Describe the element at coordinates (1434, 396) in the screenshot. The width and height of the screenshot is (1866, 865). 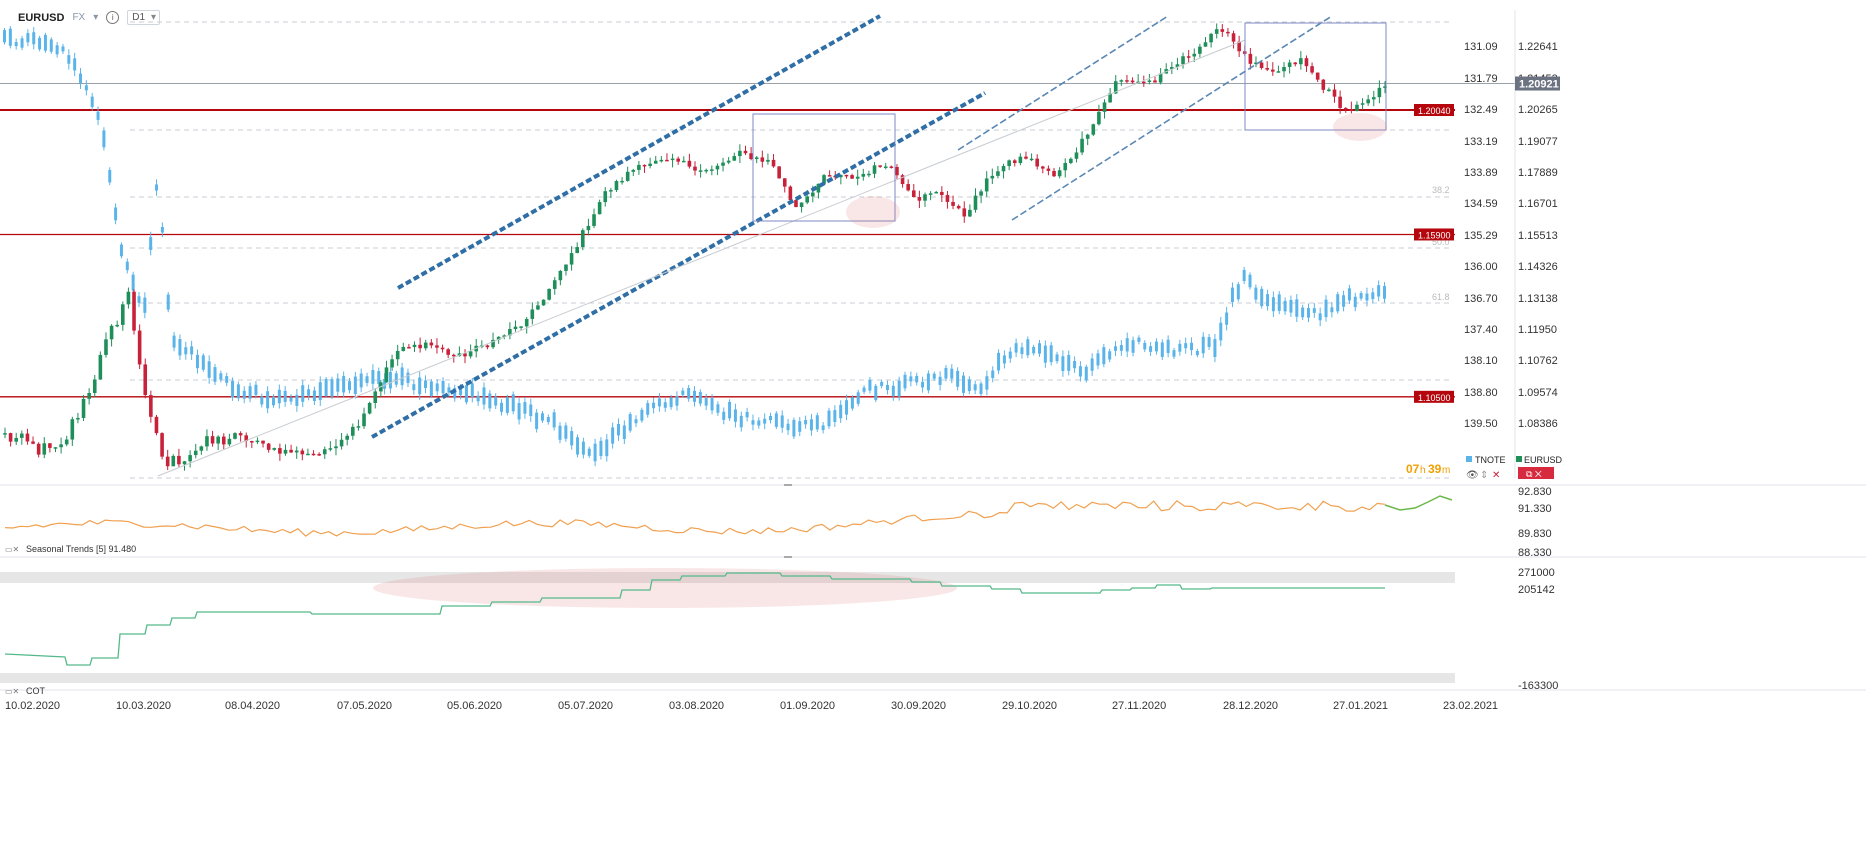
I see `level-tag` at that location.